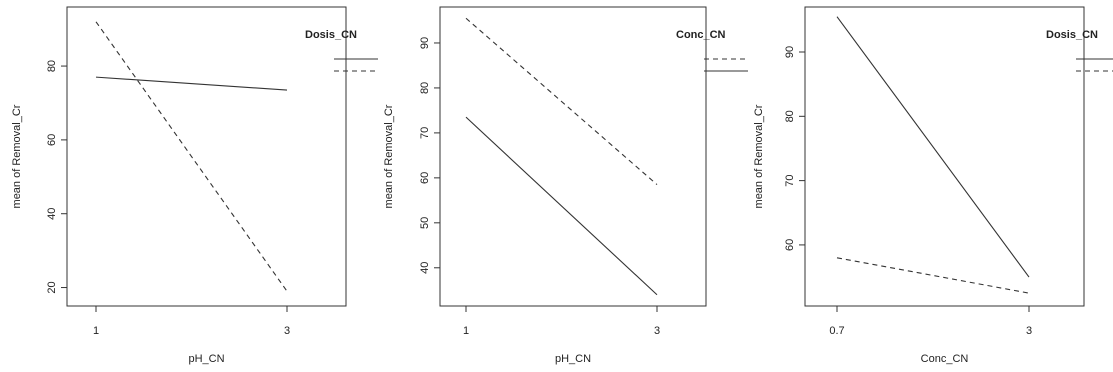  Describe the element at coordinates (945, 359) in the screenshot. I see `x-axis-label: Conc_CN` at that location.